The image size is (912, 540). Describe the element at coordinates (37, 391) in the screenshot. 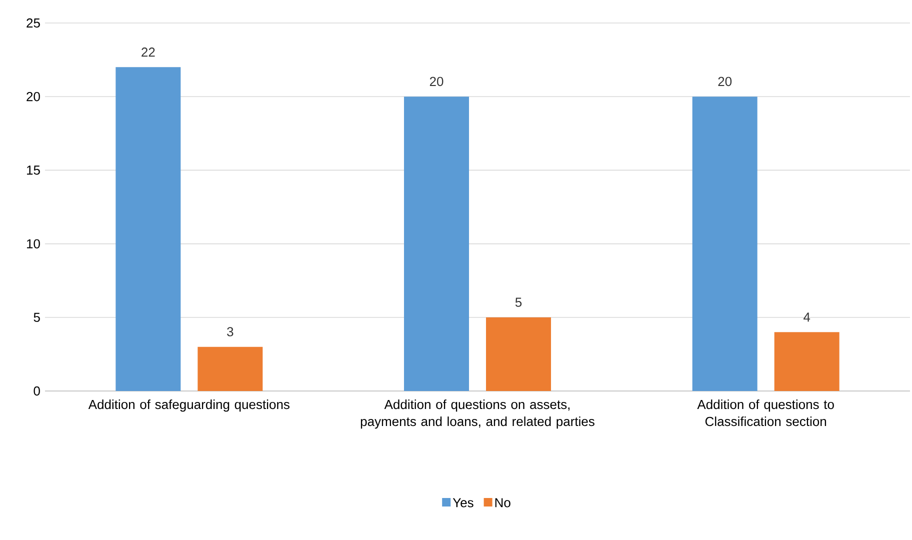

I see `y-tick-label: 0` at that location.